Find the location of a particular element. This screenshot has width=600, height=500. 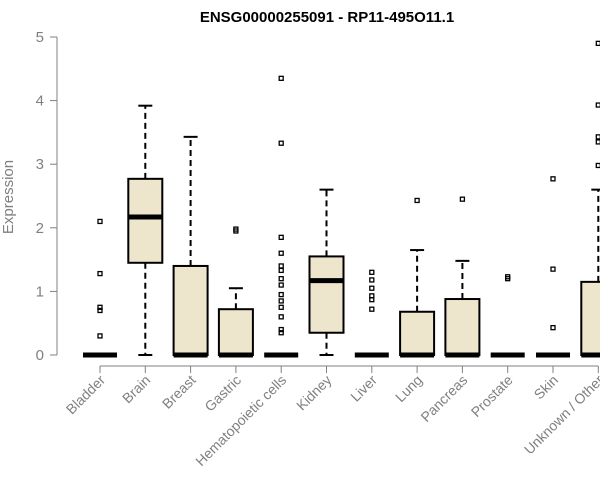

box-gastric is located at coordinates (235, 292).